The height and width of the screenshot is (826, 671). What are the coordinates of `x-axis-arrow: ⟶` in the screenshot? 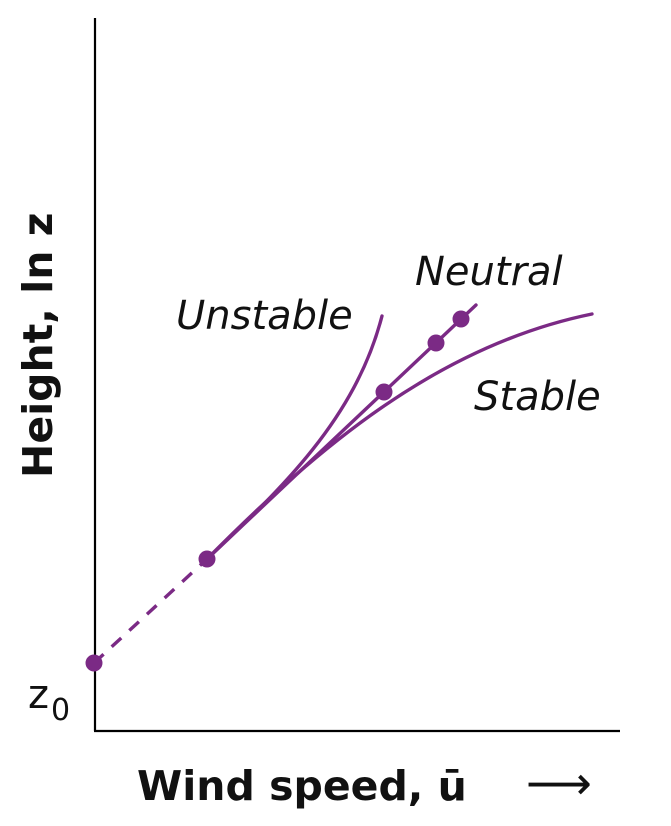 It's located at (559, 783).